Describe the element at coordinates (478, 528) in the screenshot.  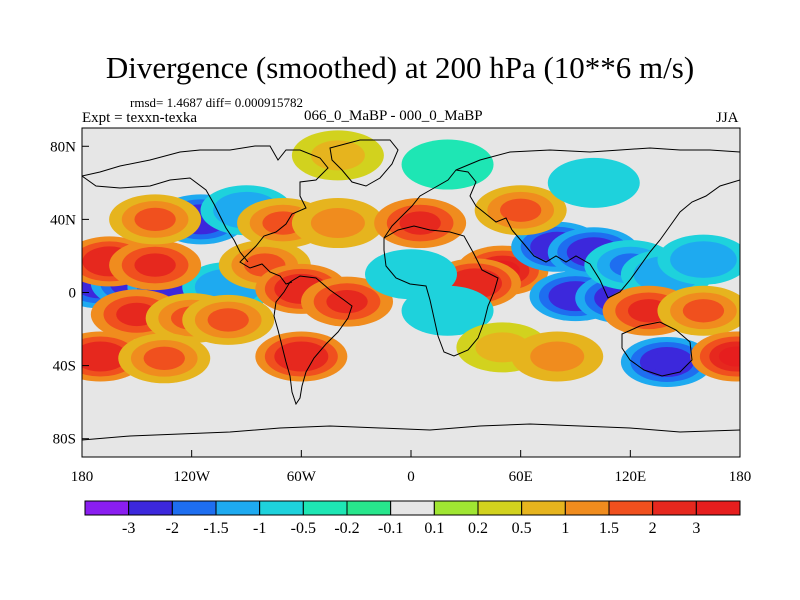
I see `colorbar-label: 0.2` at that location.